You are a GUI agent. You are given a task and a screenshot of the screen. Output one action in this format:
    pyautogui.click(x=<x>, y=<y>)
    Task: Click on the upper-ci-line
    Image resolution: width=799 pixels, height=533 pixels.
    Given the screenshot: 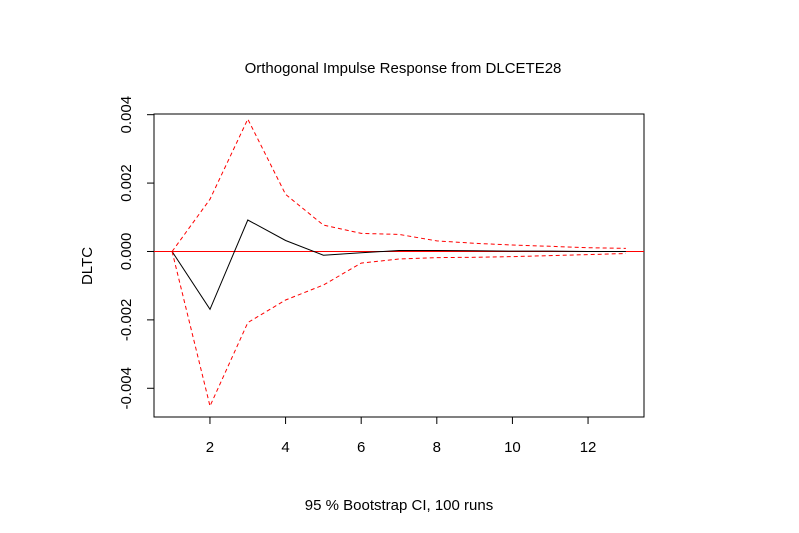 What is the action you would take?
    pyautogui.click(x=398, y=184)
    